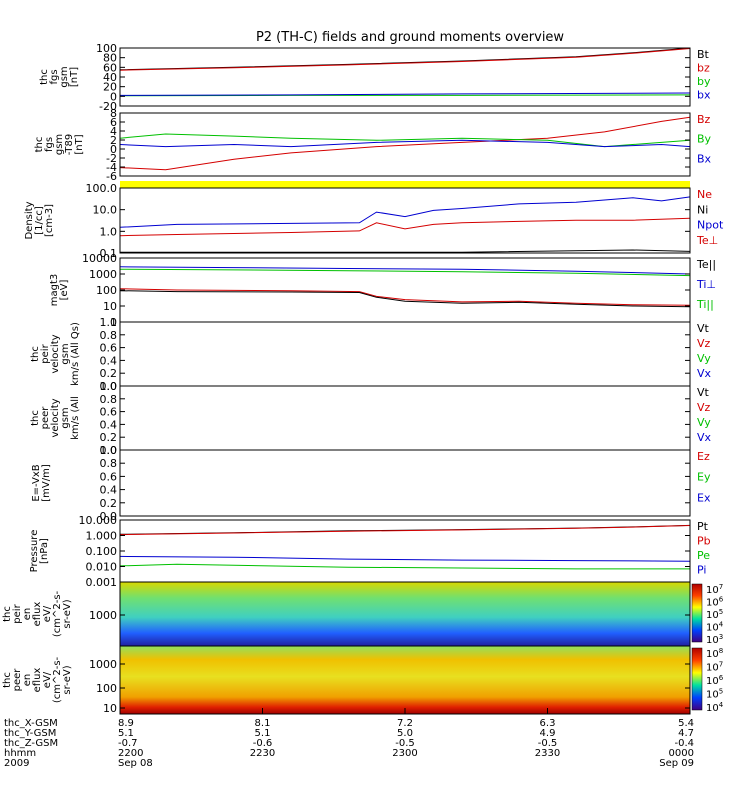 Image resolution: width=750 pixels, height=800 pixels. Describe the element at coordinates (703, 526) in the screenshot. I see `legend-entry: Pt` at that location.